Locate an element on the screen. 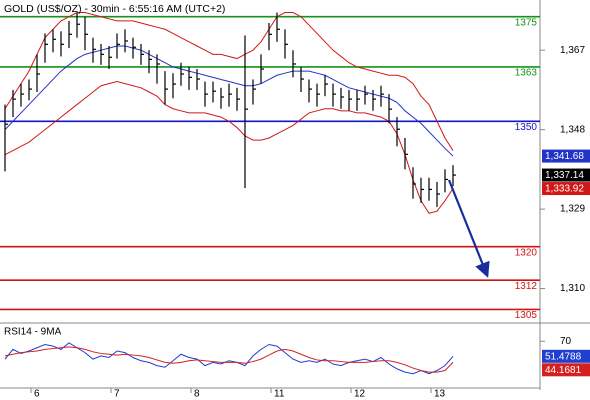 This screenshot has height=400, width=590. price-tag-label: 1,337.14 is located at coordinates (564, 175).